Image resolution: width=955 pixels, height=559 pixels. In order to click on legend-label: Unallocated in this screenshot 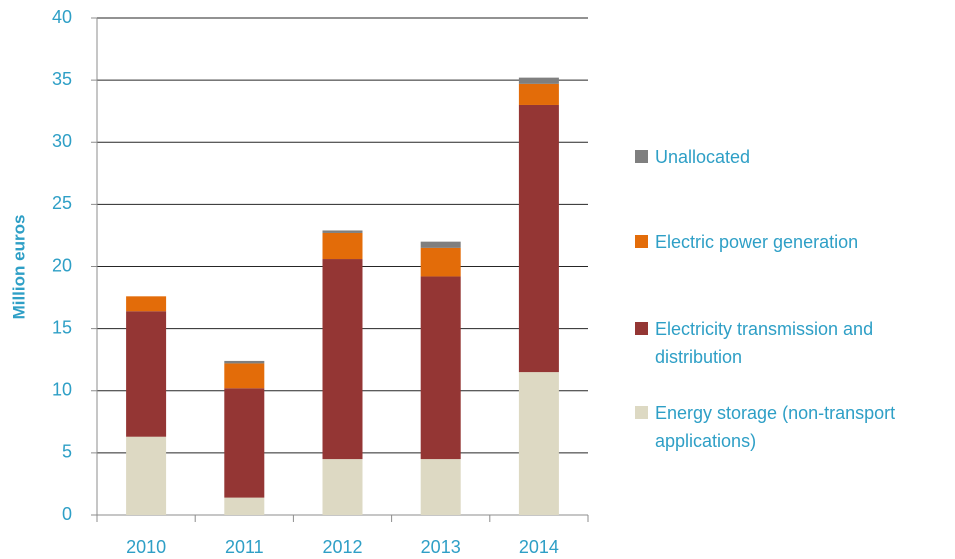, I will do `click(703, 157)`.